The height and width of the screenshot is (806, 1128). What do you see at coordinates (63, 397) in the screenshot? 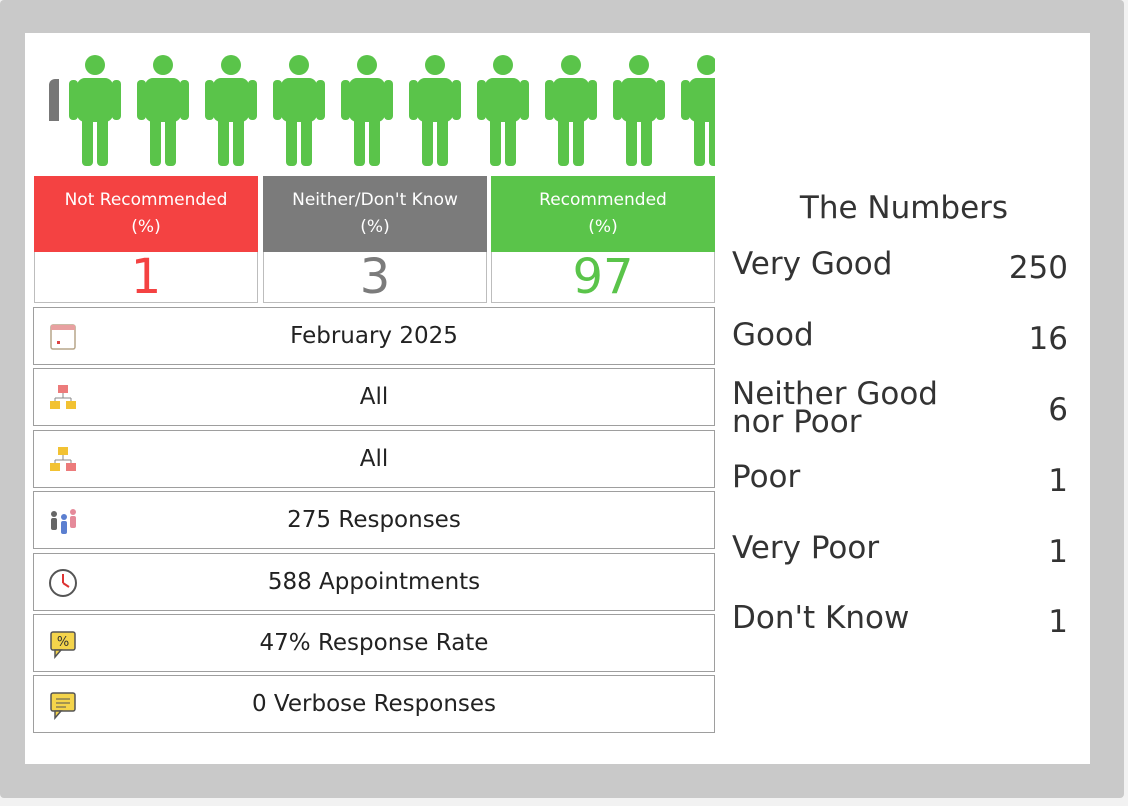
I see `org-chart-icon` at bounding box center [63, 397].